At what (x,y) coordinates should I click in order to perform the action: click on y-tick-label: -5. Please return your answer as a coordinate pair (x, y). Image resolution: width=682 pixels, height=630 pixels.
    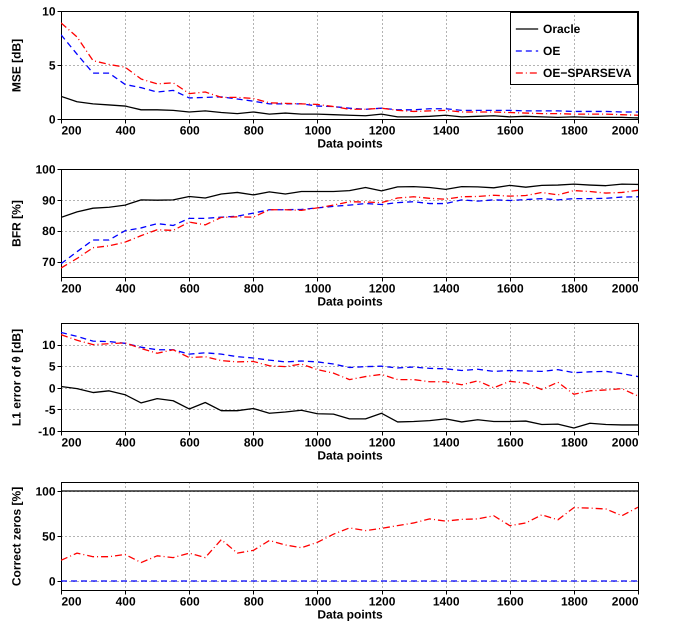
    Looking at the image, I should click on (50, 409).